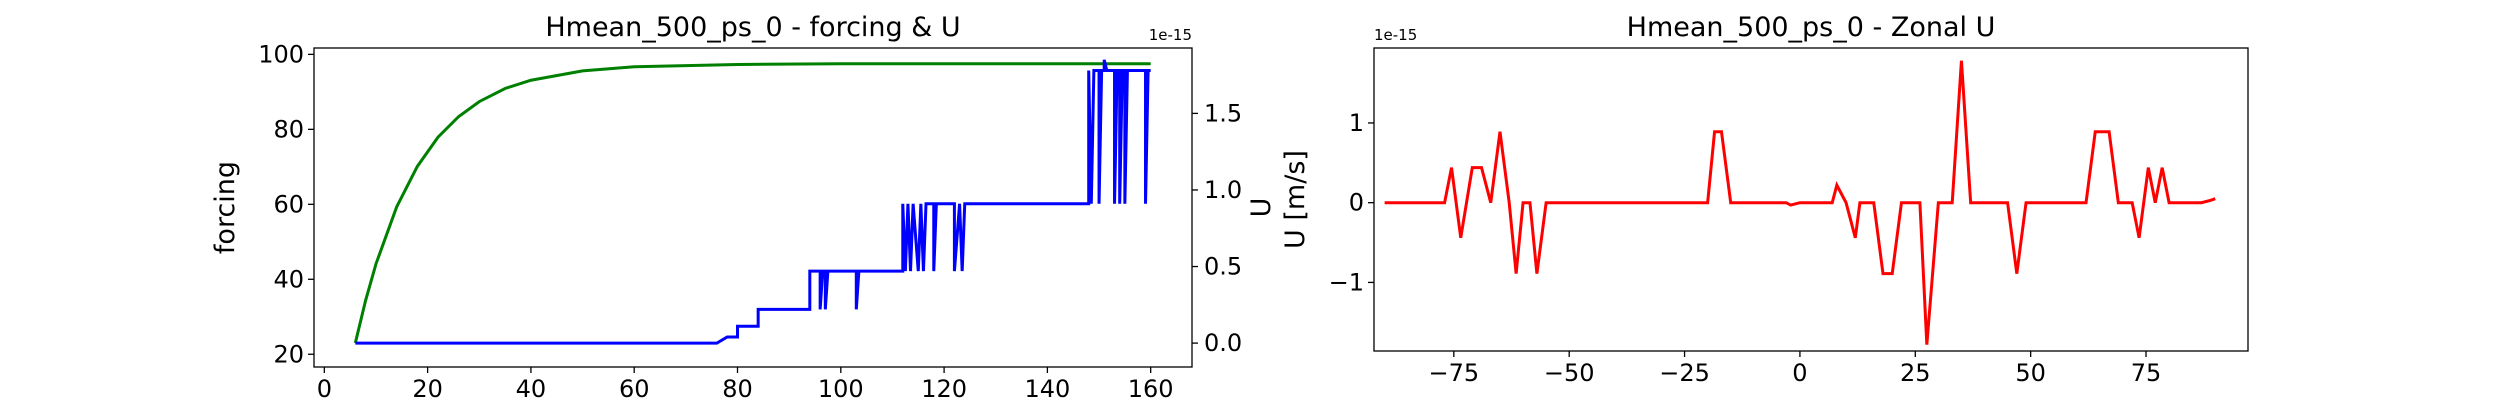  Describe the element at coordinates (288, 129) in the screenshot. I see `y-tick-label: 80` at that location.